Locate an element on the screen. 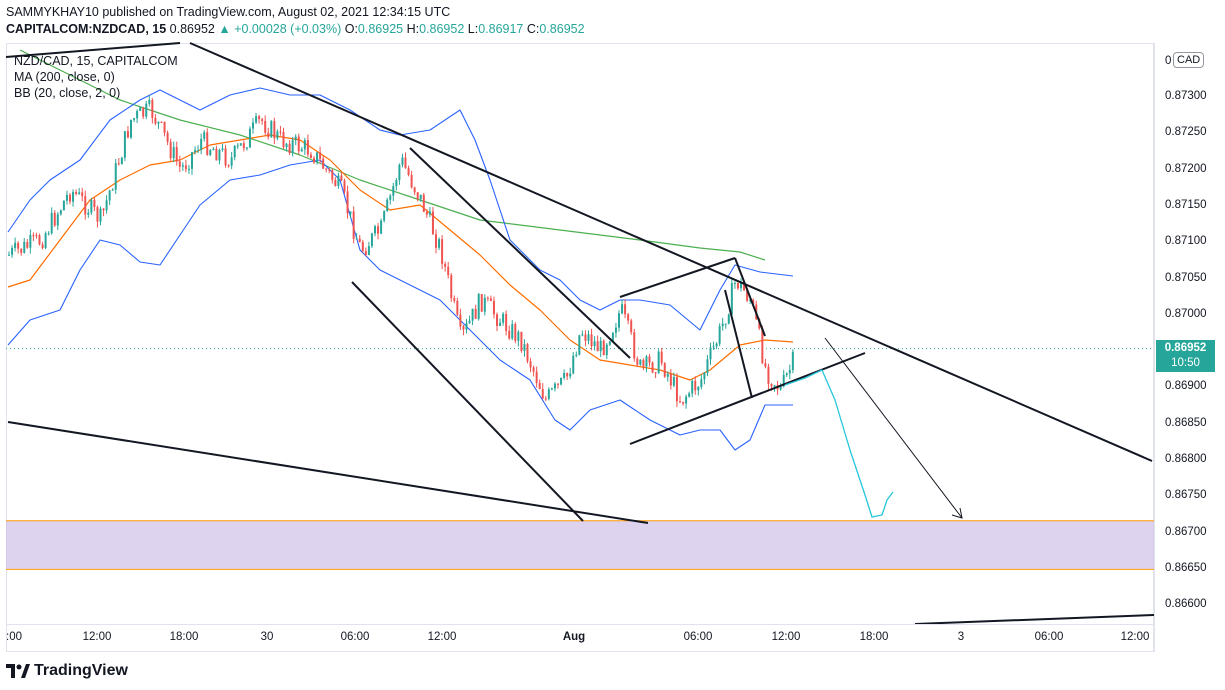  tradingview-icon is located at coordinates (18, 671).